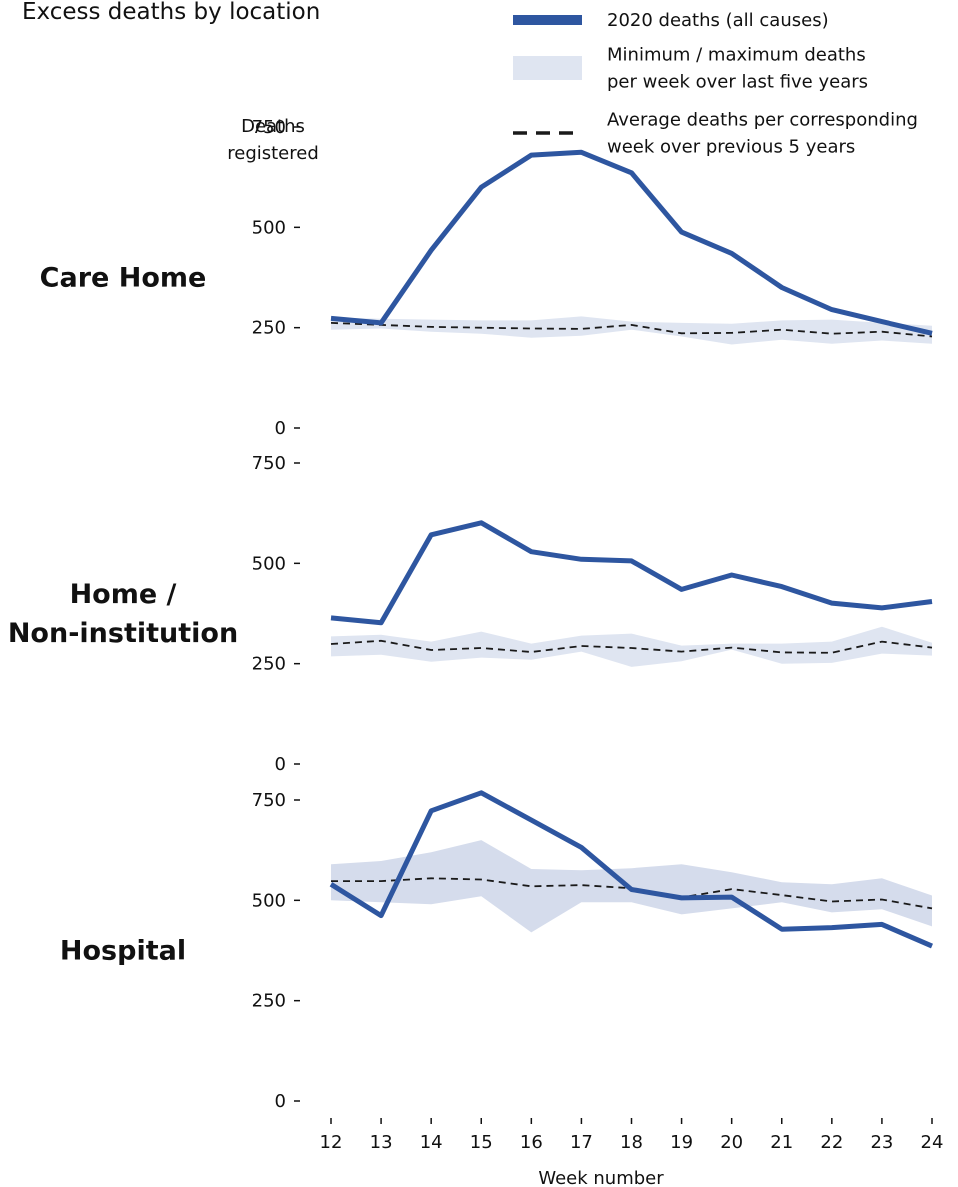  I want to click on legend-label: week over previous 5 years, so click(731, 147).